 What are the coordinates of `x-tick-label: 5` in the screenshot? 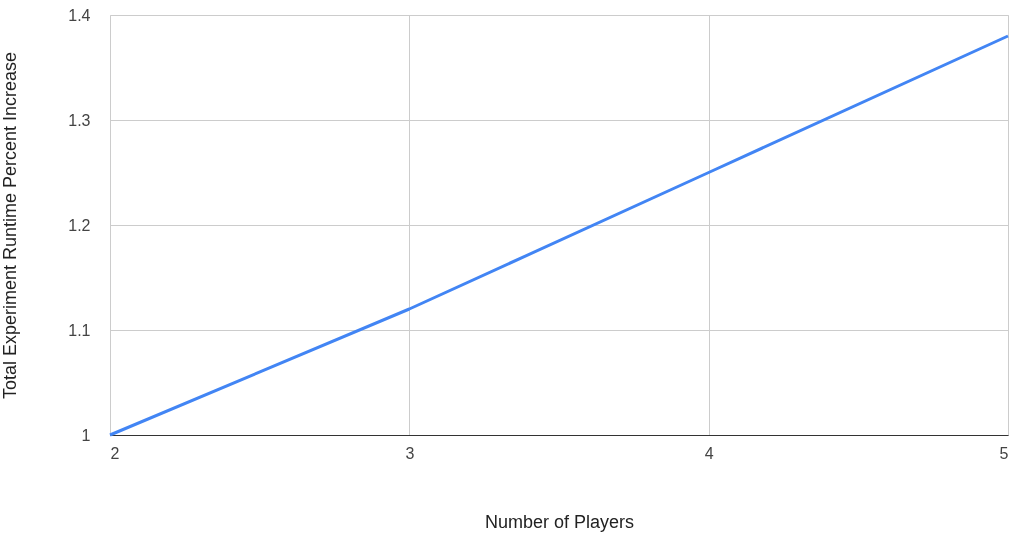 It's located at (1004, 453).